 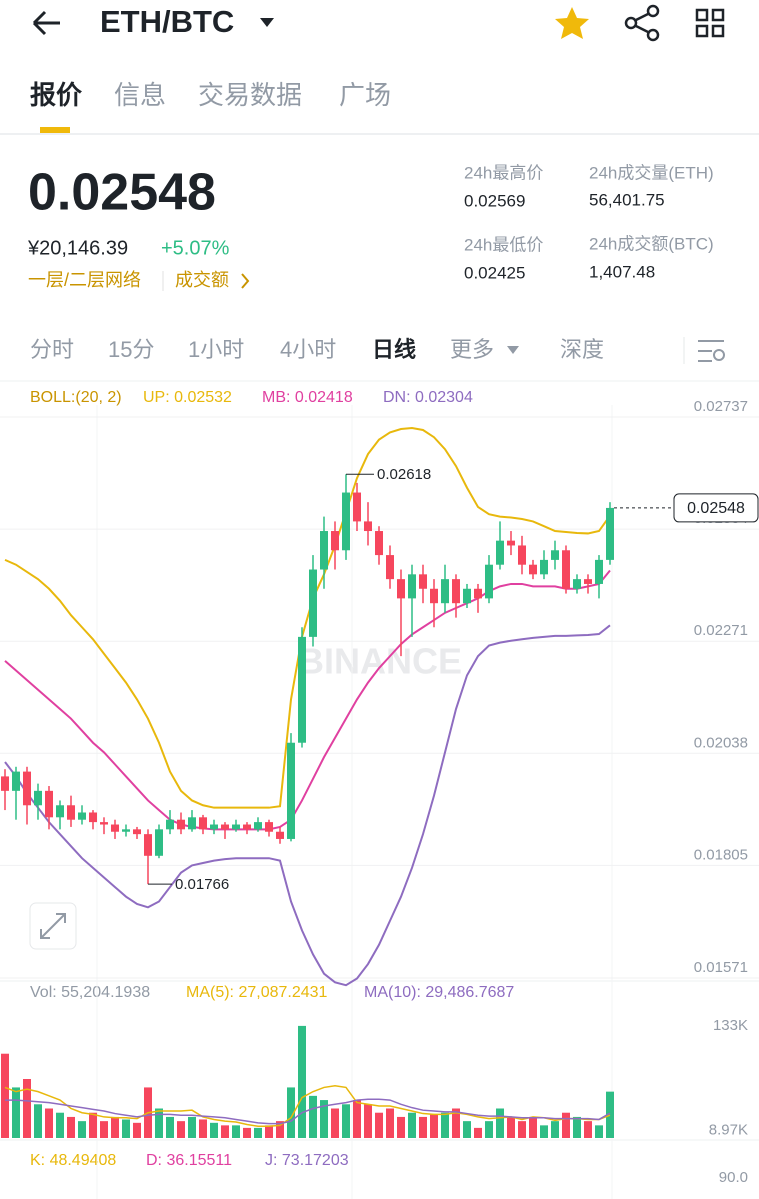 I want to click on high-label: 0.02618, so click(x=404, y=474).